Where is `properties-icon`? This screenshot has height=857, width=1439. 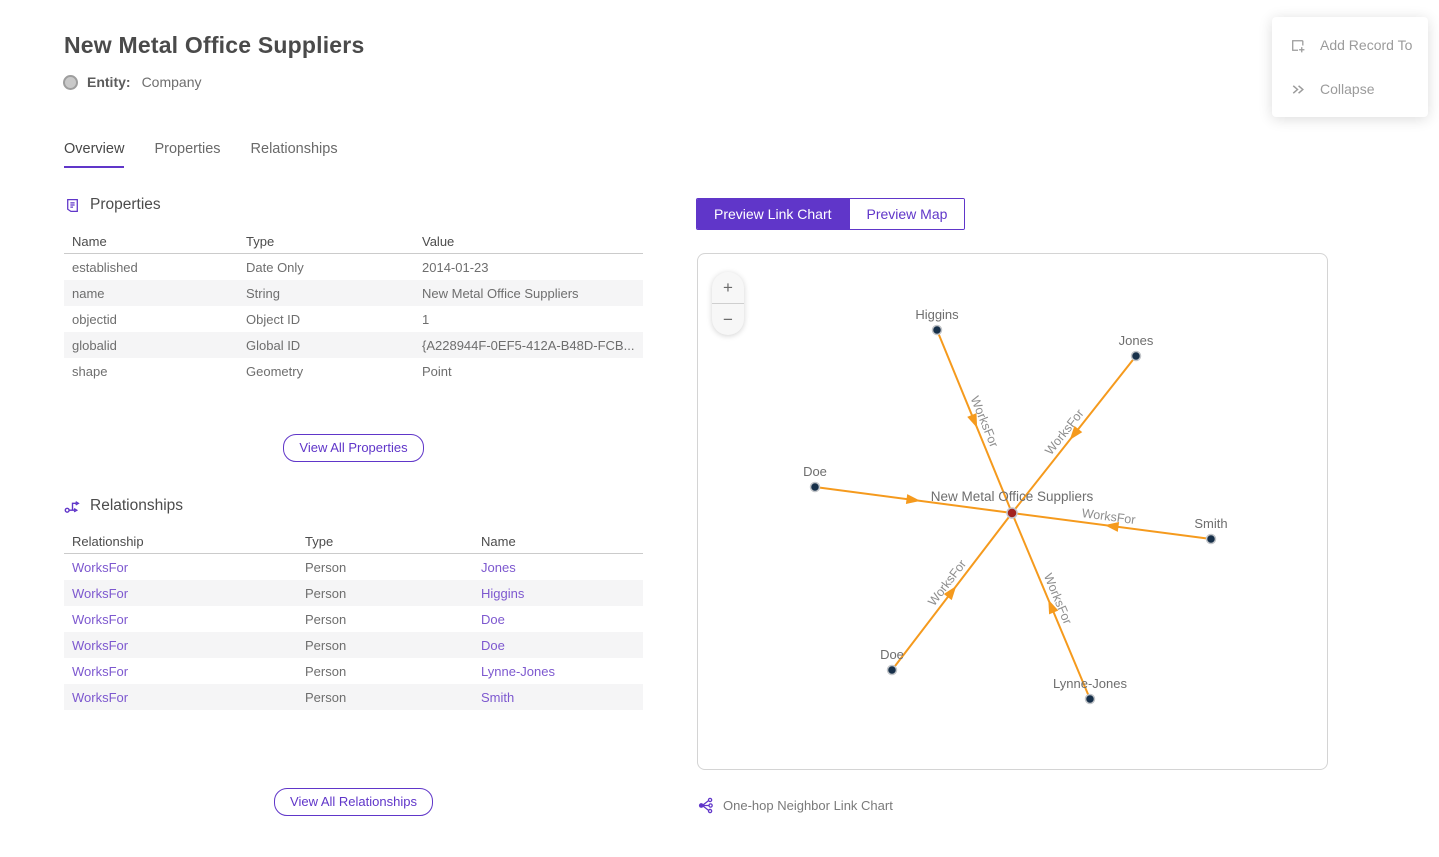 properties-icon is located at coordinates (72, 205).